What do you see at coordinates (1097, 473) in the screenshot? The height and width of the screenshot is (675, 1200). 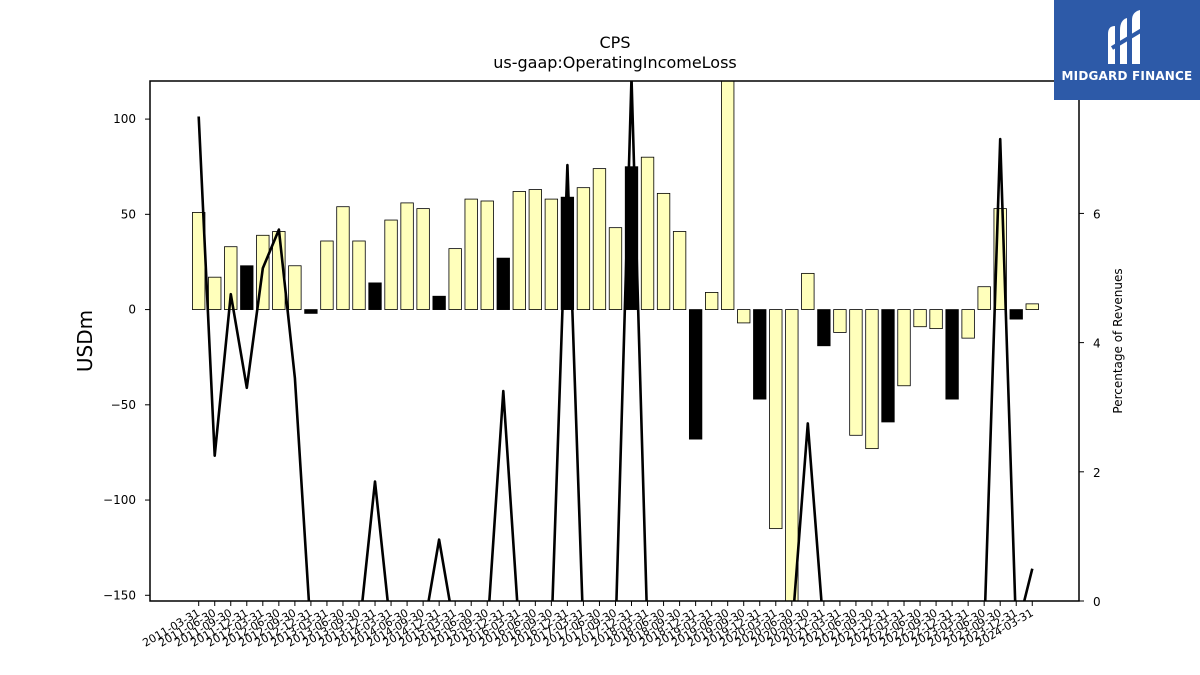 I see `y2-tick-label: 2` at bounding box center [1097, 473].